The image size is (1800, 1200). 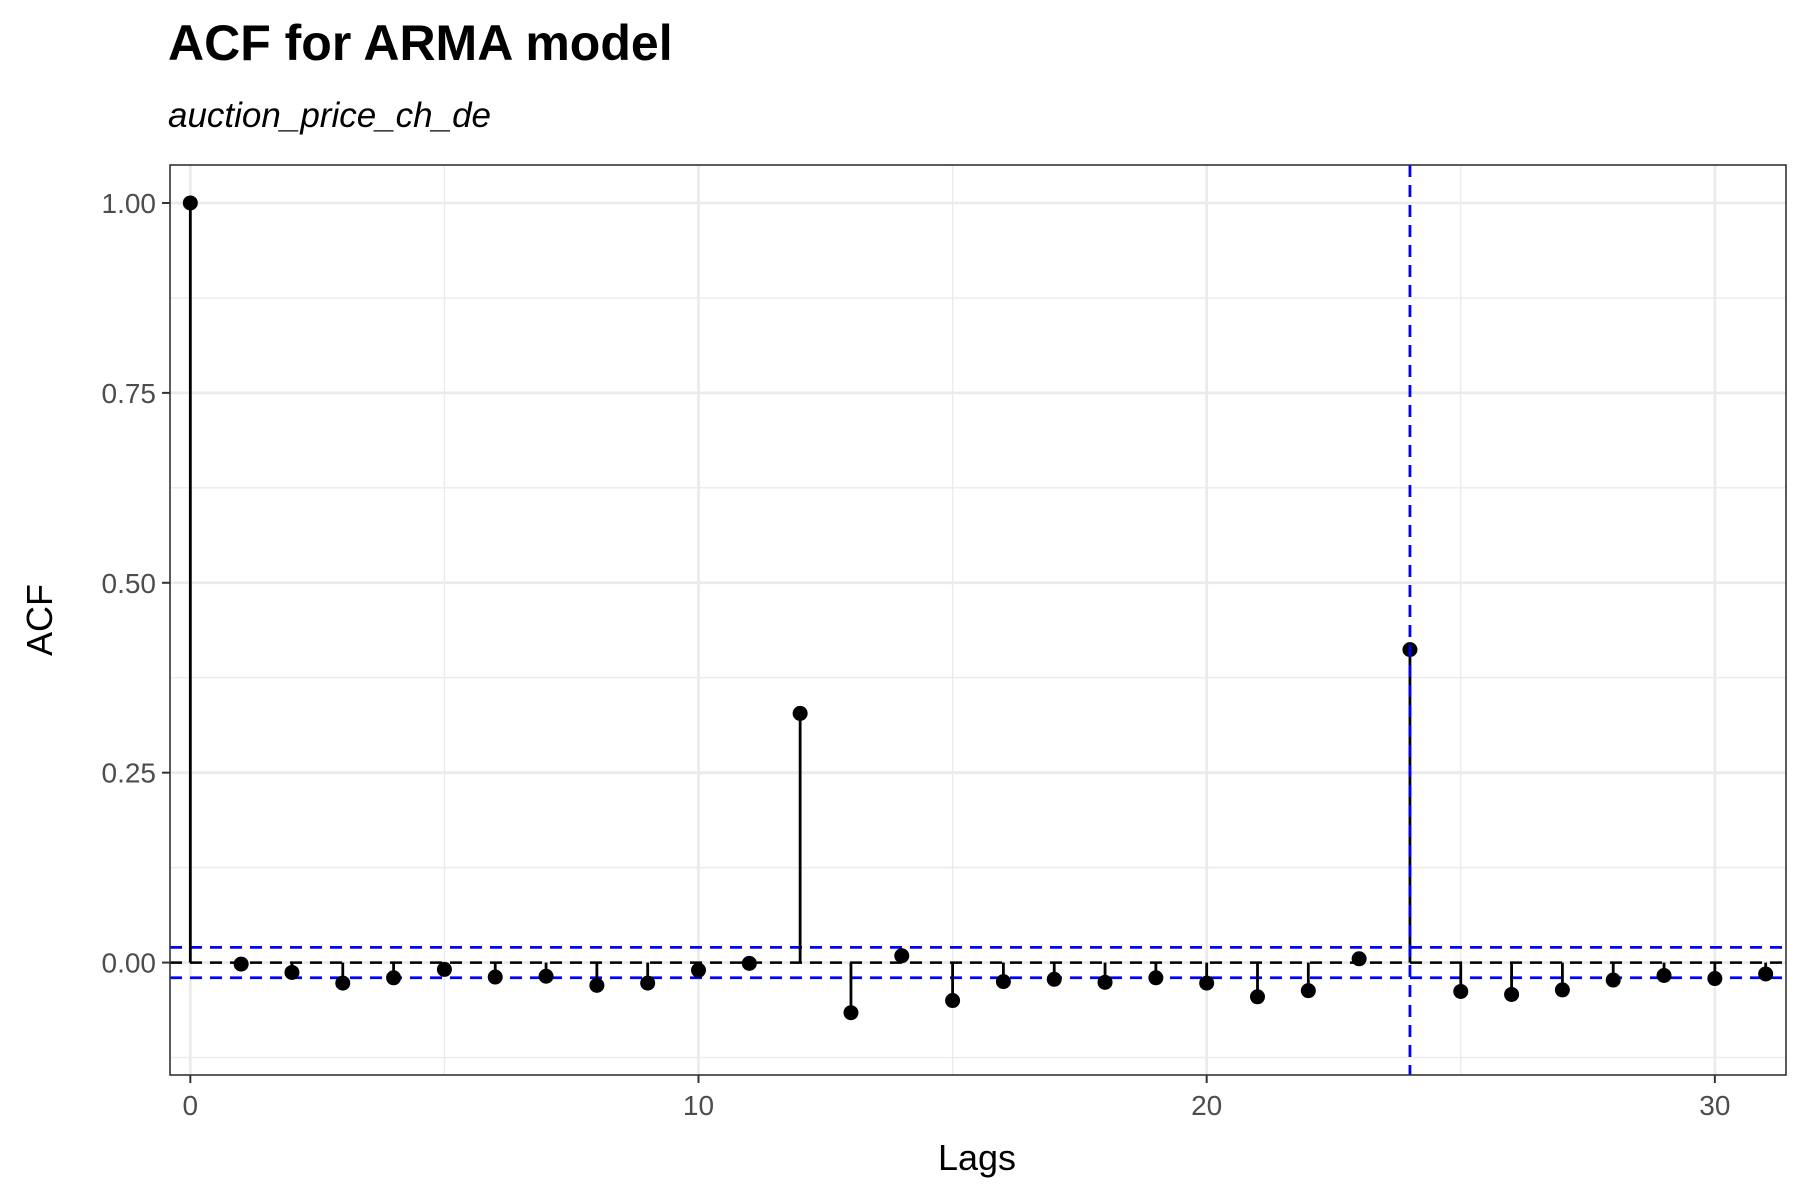 What do you see at coordinates (39, 620) in the screenshot?
I see `y-axis-title: ACF` at bounding box center [39, 620].